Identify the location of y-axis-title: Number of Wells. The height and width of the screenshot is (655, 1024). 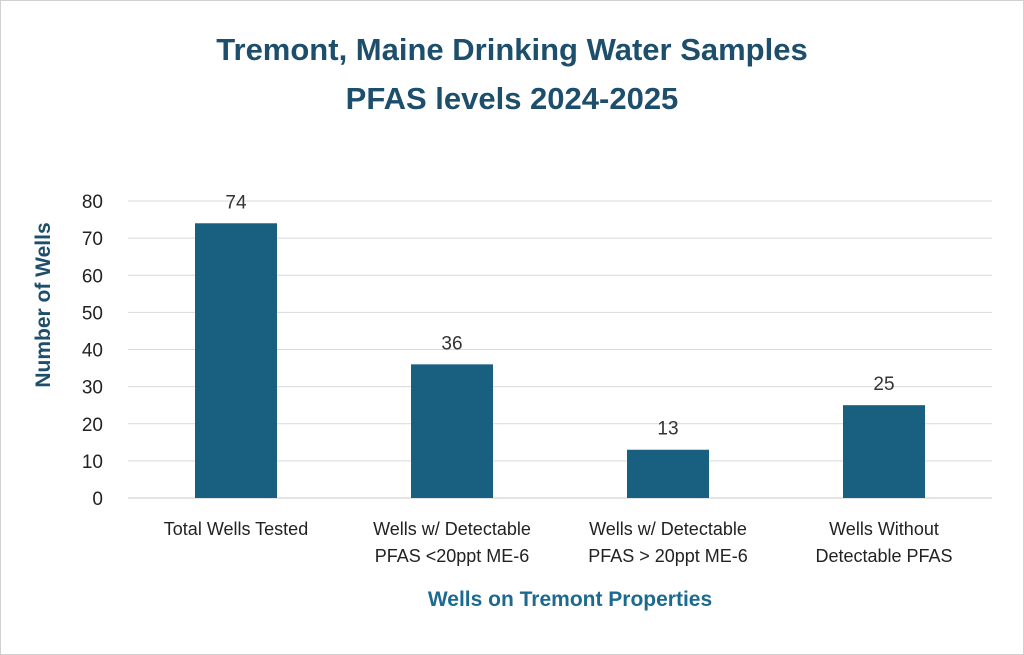
(43, 305).